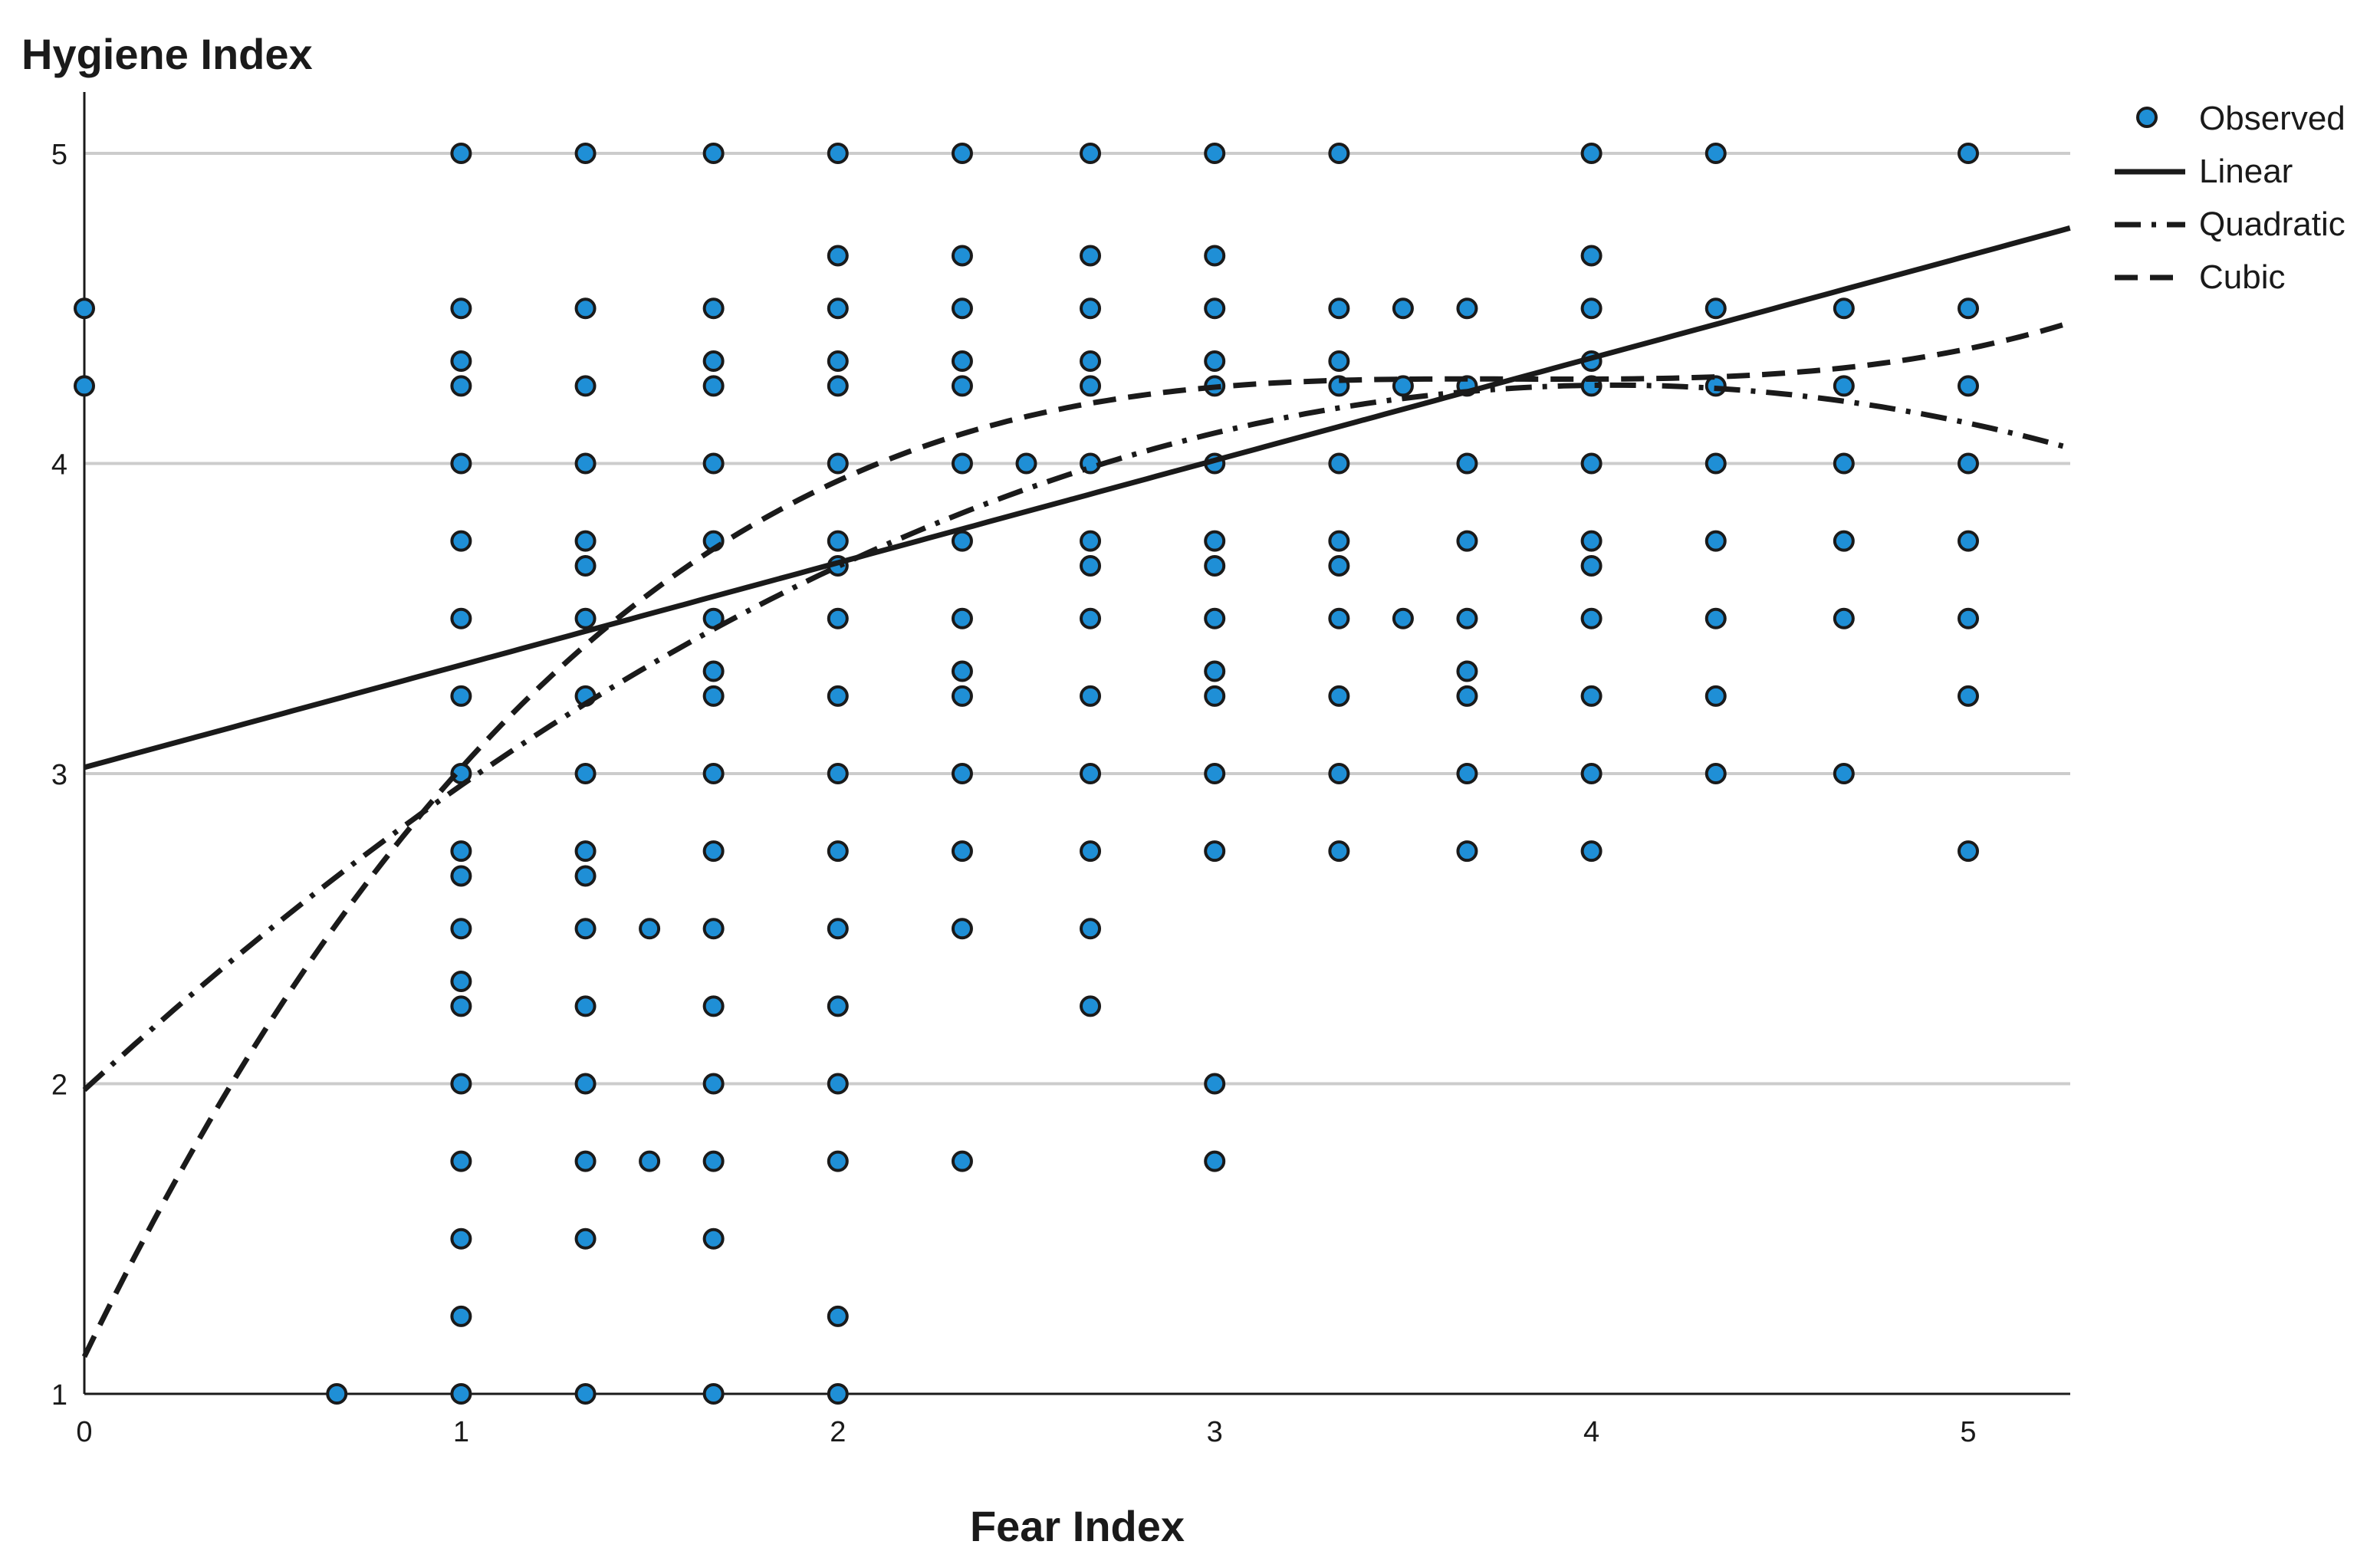 Image resolution: width=2380 pixels, height=1561 pixels. I want to click on x-tick-label-5: 5, so click(1968, 1432).